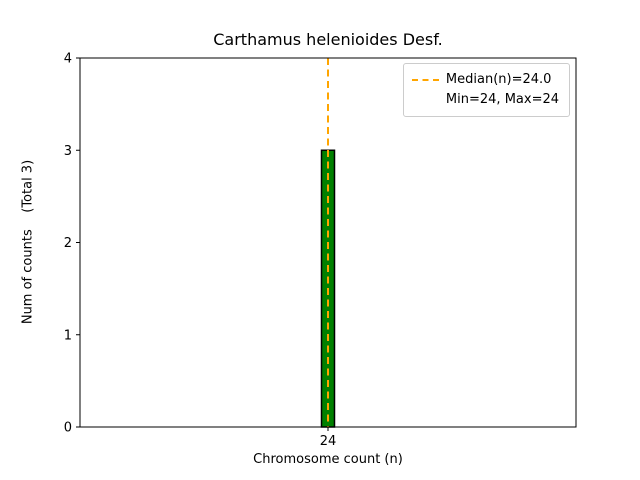  I want to click on y-tick-label: 4, so click(68, 59).